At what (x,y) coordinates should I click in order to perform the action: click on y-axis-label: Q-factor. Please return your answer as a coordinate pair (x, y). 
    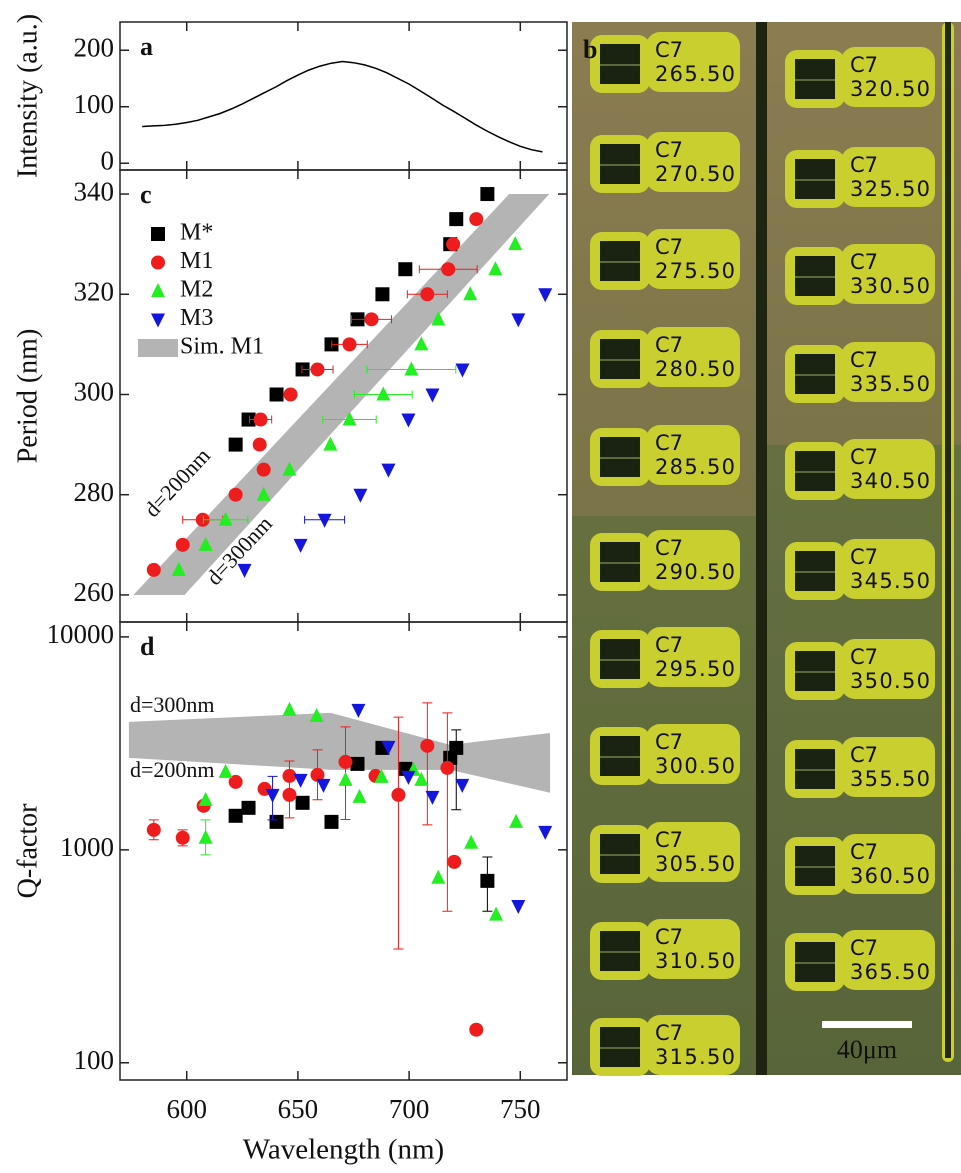
    Looking at the image, I should click on (27, 851).